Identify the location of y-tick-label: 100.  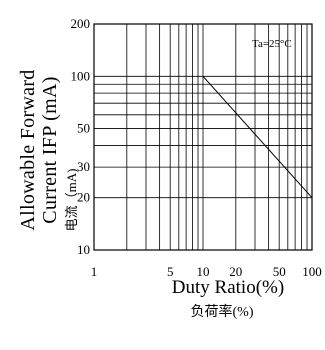
(81, 75).